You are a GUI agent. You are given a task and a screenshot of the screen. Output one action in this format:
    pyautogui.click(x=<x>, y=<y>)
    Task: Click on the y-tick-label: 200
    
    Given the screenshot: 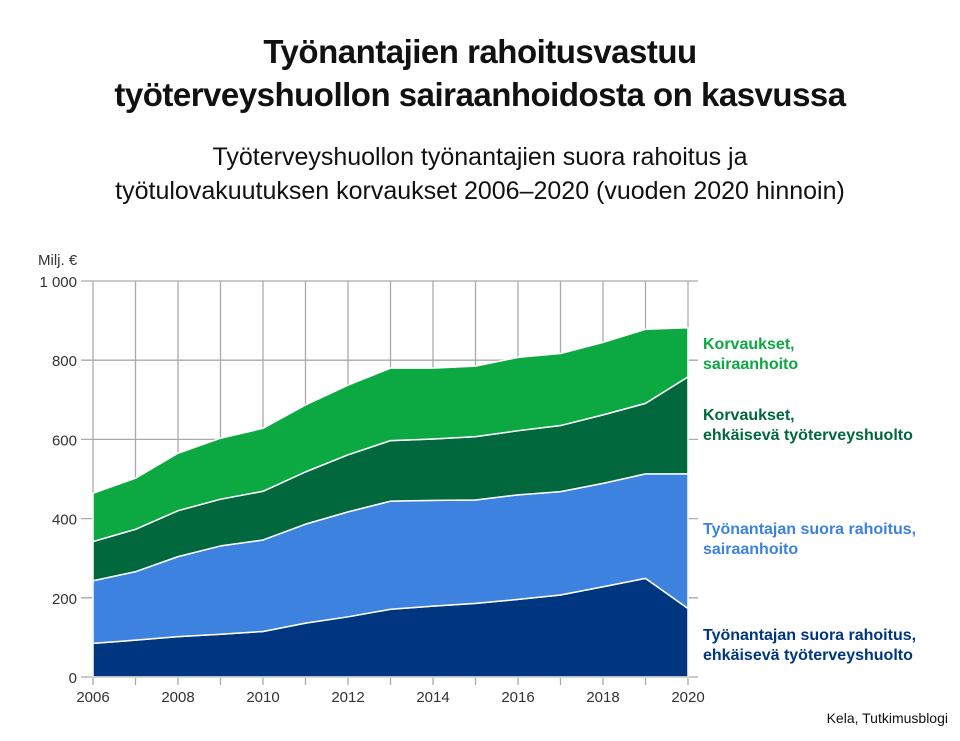 What is the action you would take?
    pyautogui.click(x=64, y=599)
    